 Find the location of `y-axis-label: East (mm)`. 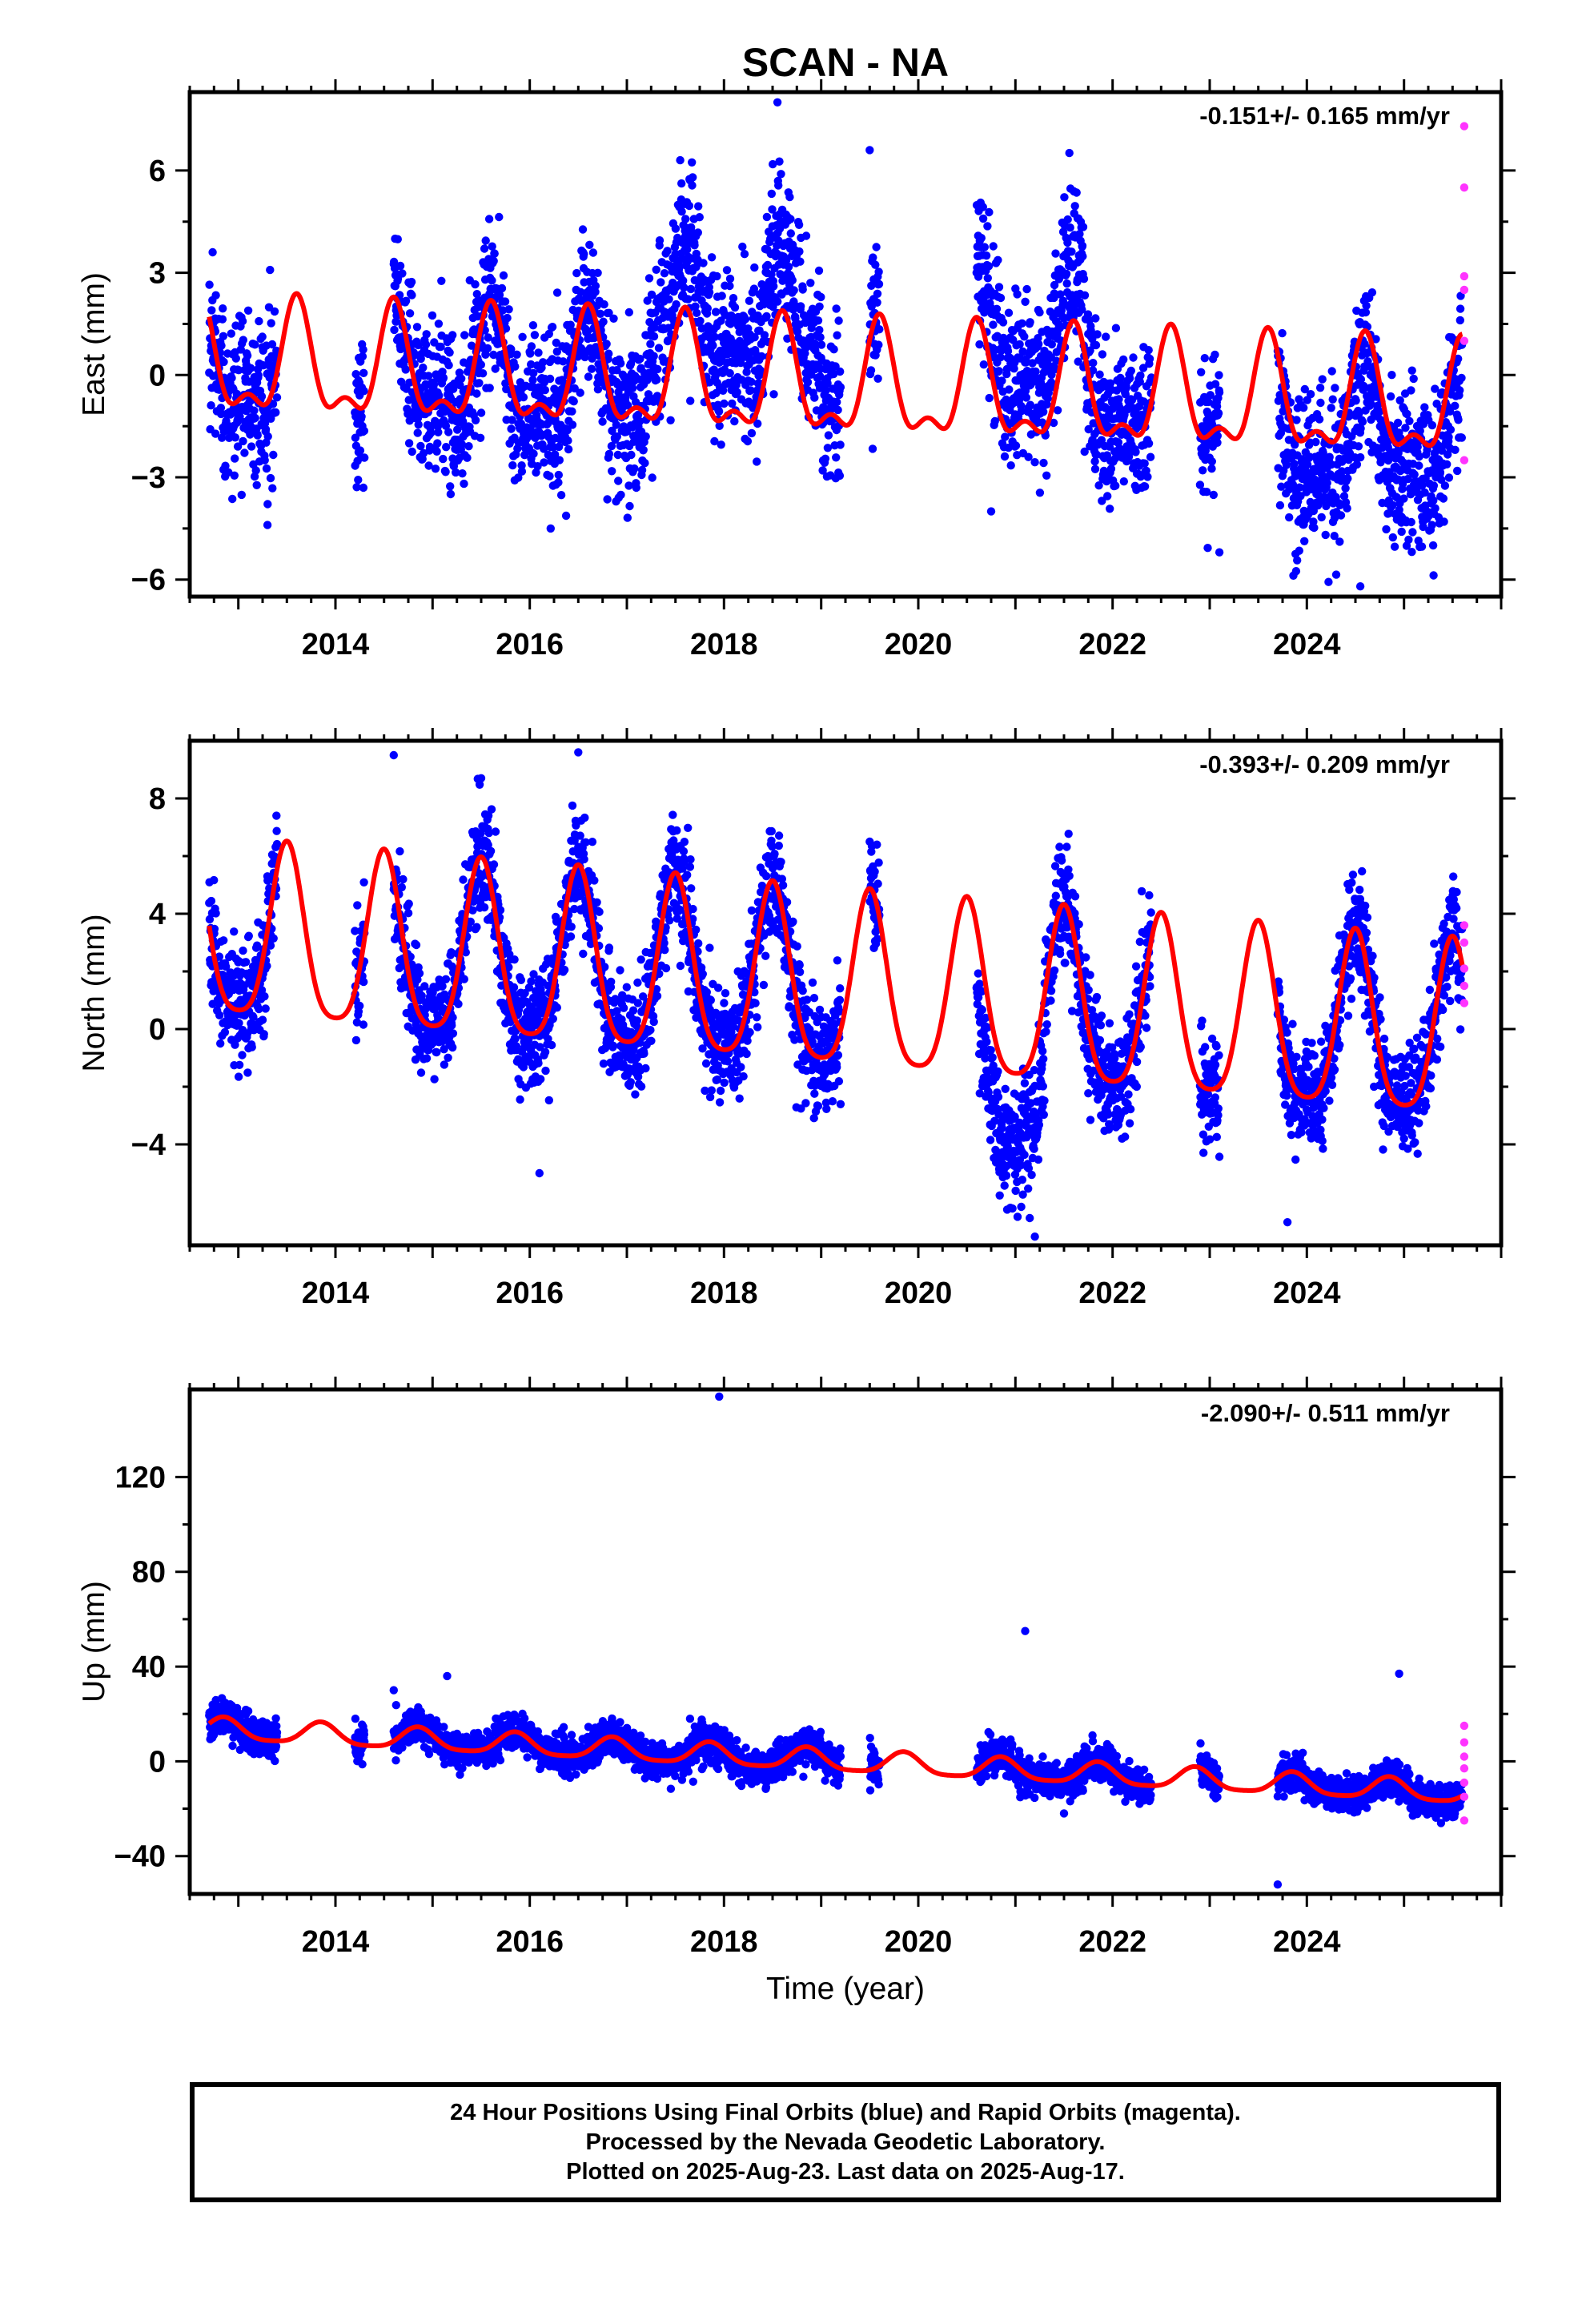

y-axis-label: East (mm) is located at coordinates (94, 344).